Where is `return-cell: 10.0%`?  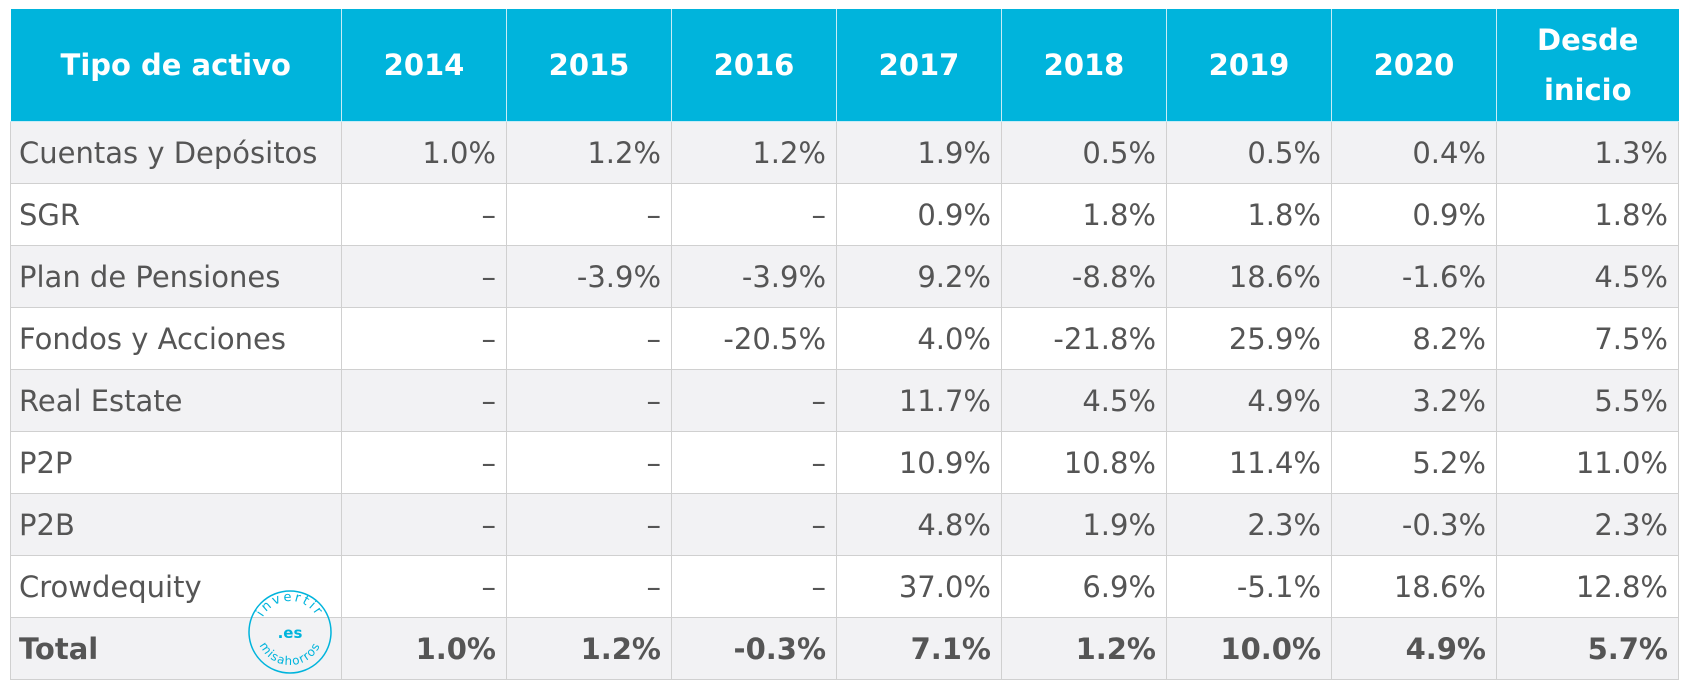
return-cell: 10.0% is located at coordinates (1249, 648).